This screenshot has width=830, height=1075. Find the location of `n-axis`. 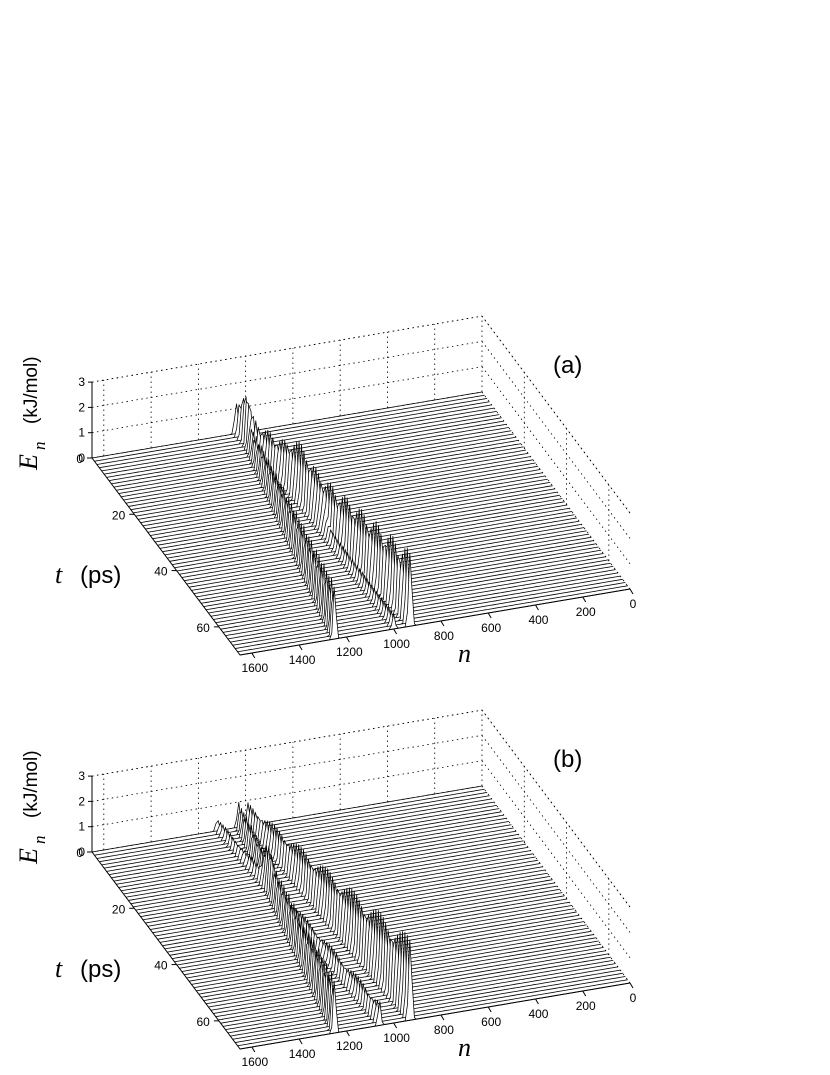

n-axis is located at coordinates (435, 1016).